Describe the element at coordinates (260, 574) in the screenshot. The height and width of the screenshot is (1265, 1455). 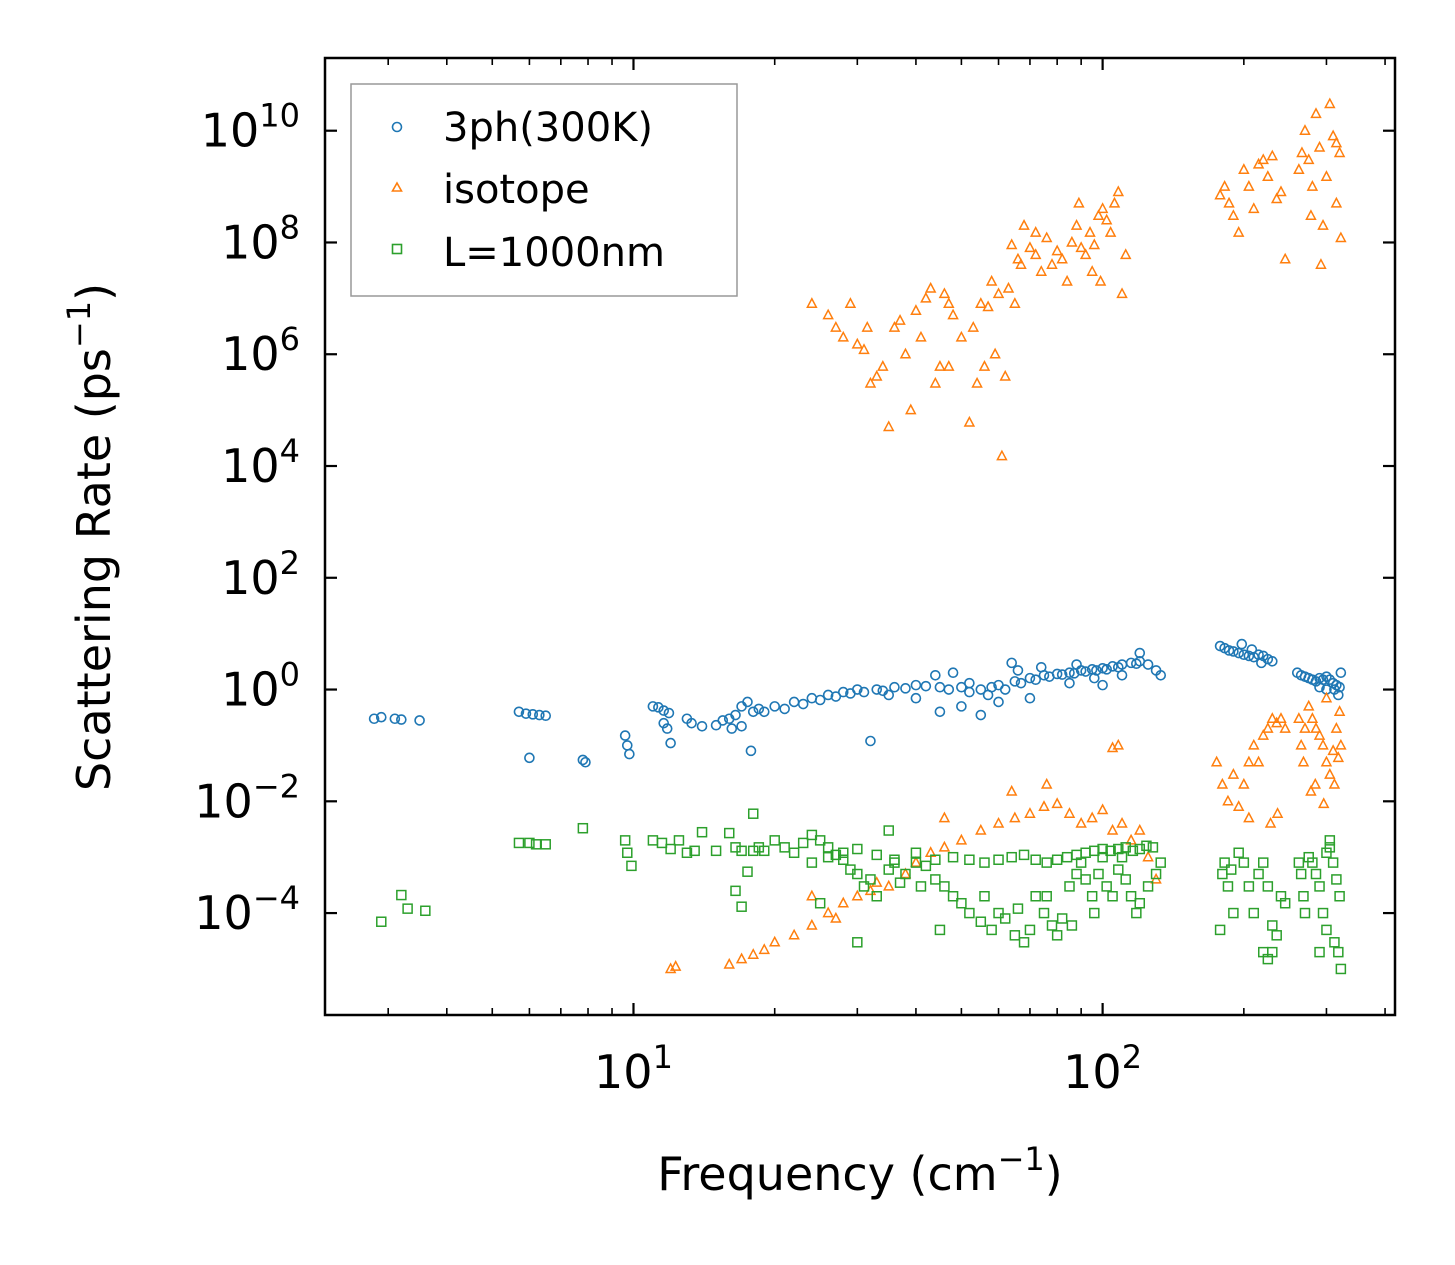
I see `y-tick-label: 10²` at that location.